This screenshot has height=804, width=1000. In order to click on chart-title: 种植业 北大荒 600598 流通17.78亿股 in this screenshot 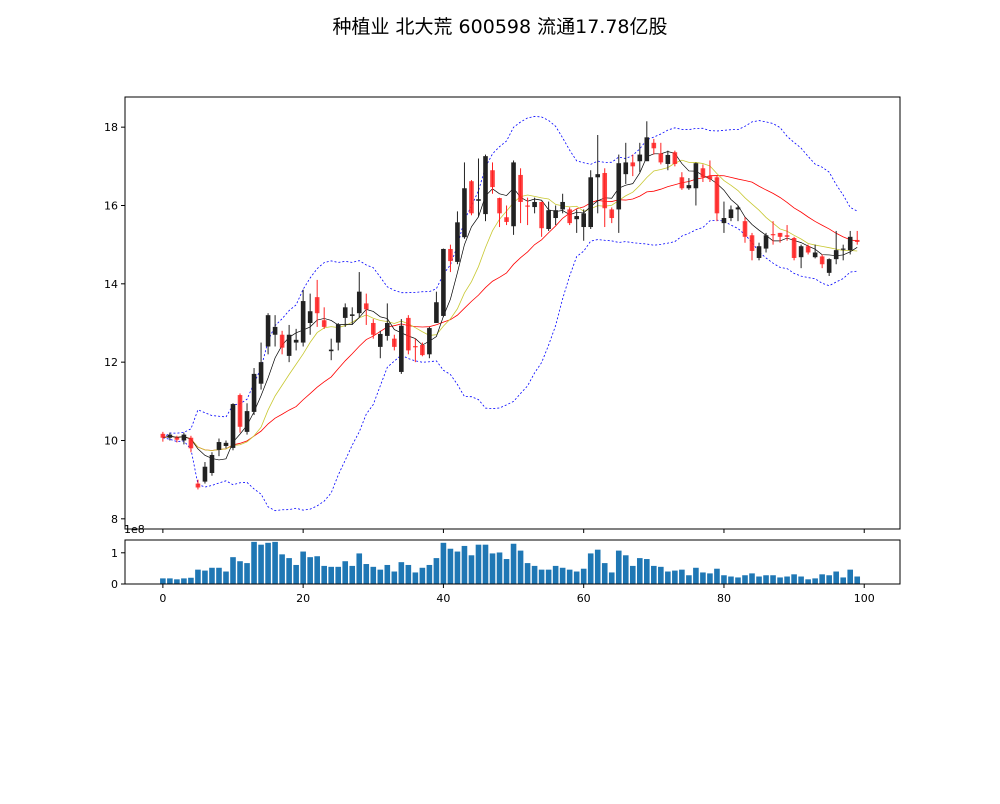, I will do `click(499, 27)`.